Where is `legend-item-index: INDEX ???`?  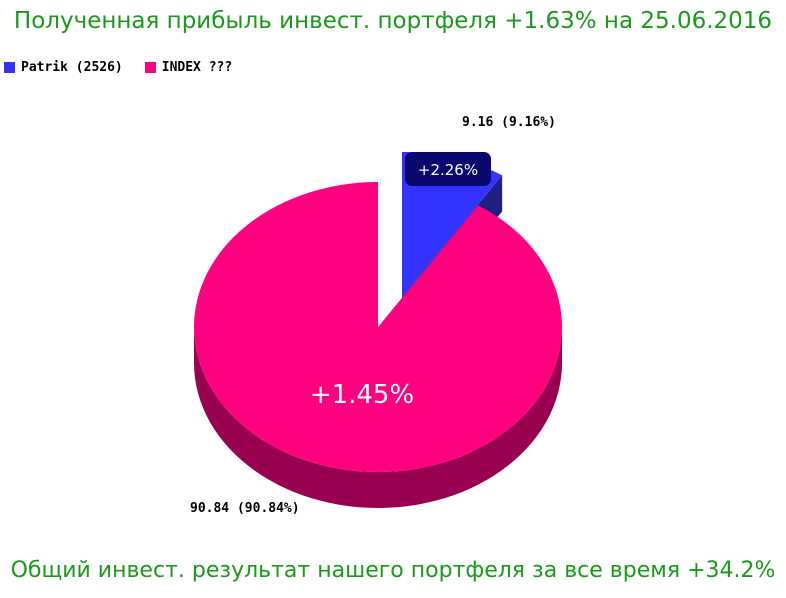
legend-item-index: INDEX ??? is located at coordinates (188, 67).